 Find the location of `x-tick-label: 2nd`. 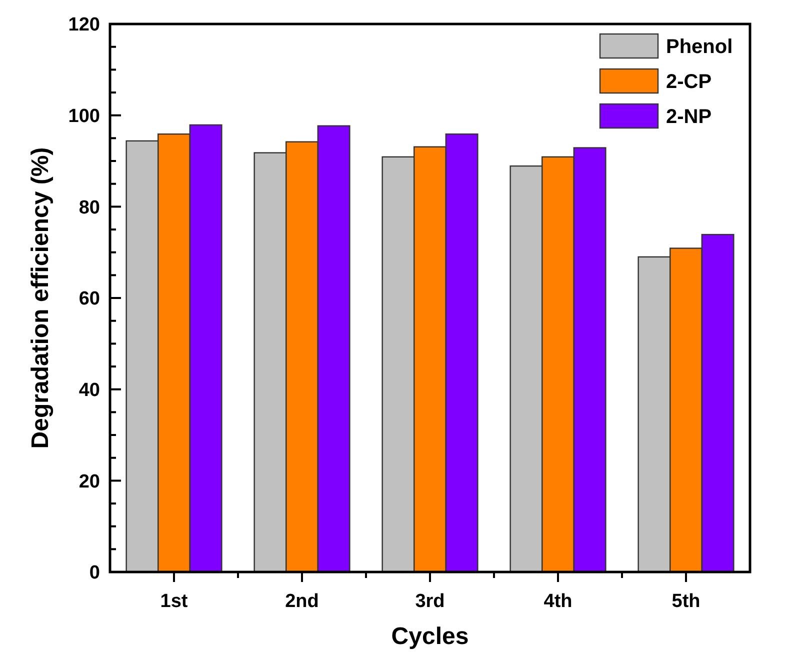

x-tick-label: 2nd is located at coordinates (302, 601).